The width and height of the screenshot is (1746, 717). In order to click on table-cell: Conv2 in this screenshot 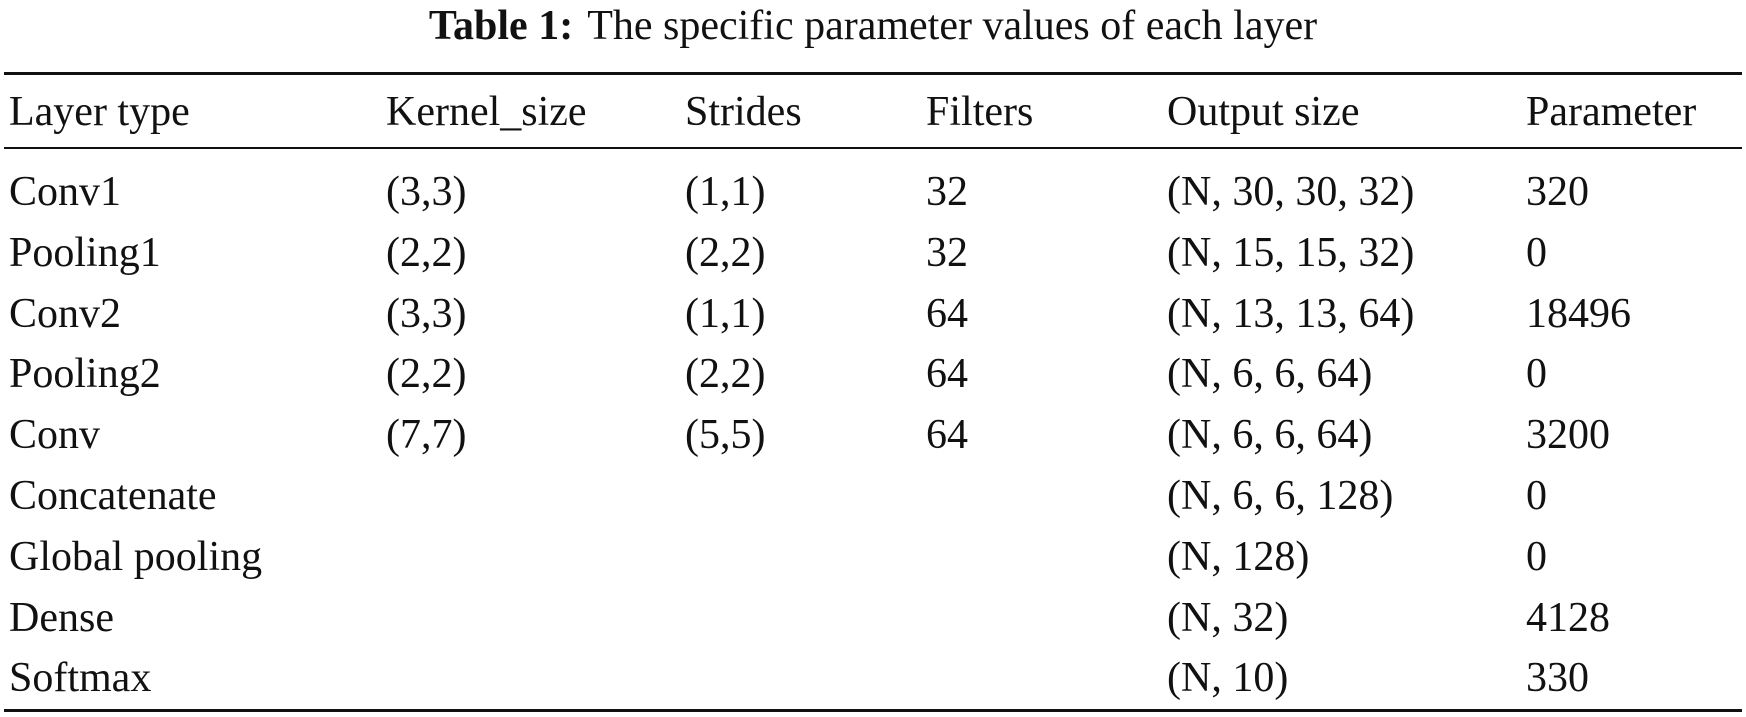, I will do `click(65, 313)`.